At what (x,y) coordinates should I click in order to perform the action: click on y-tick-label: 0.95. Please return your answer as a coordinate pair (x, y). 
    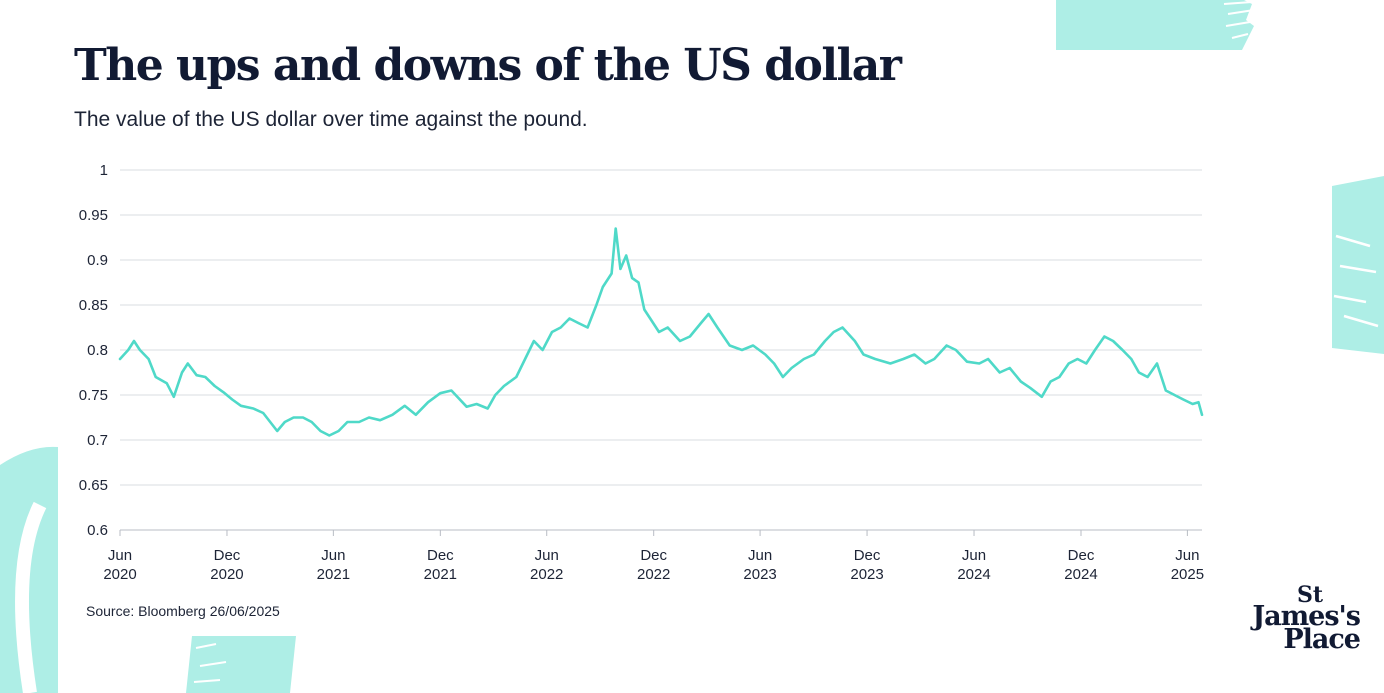
    Looking at the image, I should click on (93, 215).